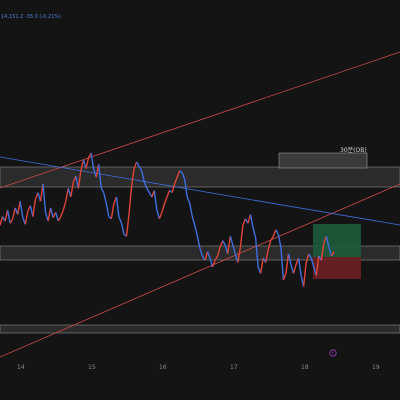  Describe the element at coordinates (21, 367) in the screenshot. I see `x-tick-label: 14` at that location.